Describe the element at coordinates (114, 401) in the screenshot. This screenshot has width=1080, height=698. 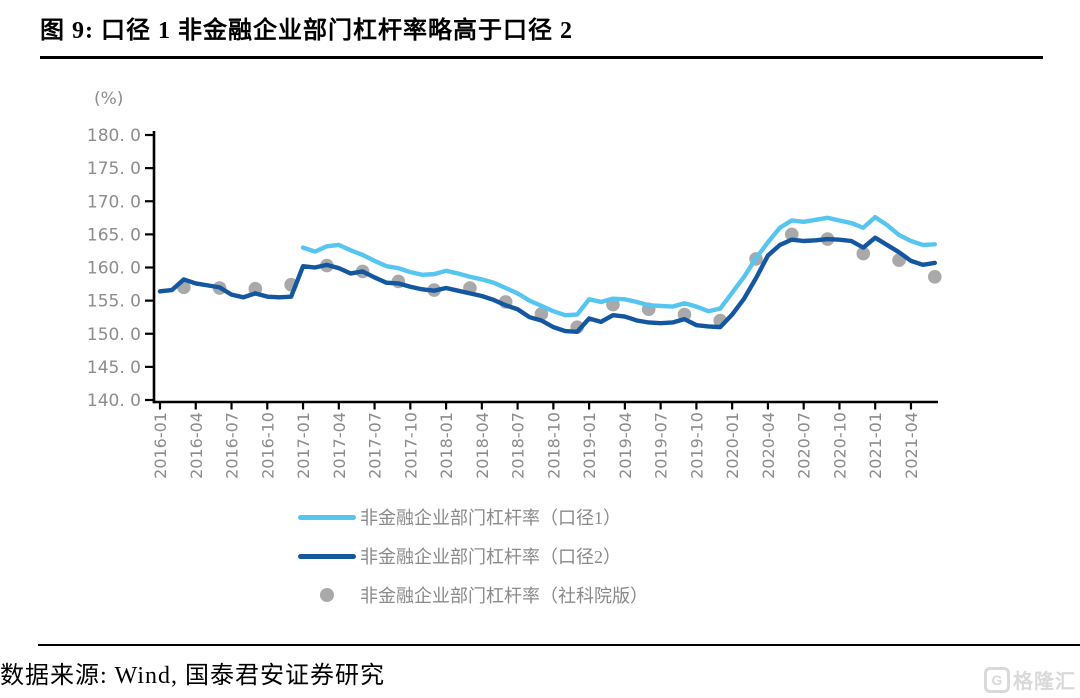
I see `svg-text: 140. 0` at that location.